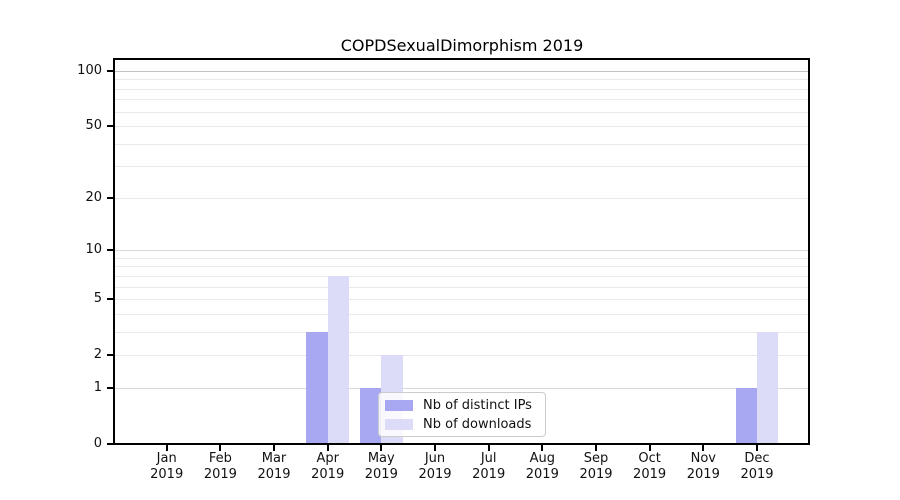 This screenshot has width=900, height=500. I want to click on bar-dec-distinct-ips, so click(746, 416).